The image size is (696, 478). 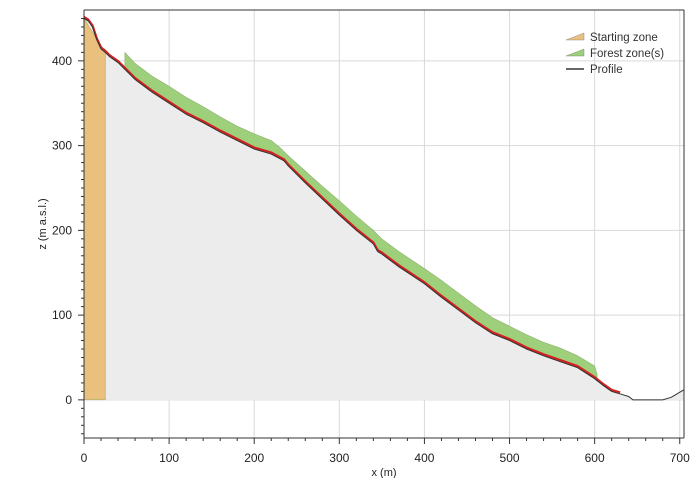 What do you see at coordinates (84, 458) in the screenshot?
I see `x-tick-label: 0` at bounding box center [84, 458].